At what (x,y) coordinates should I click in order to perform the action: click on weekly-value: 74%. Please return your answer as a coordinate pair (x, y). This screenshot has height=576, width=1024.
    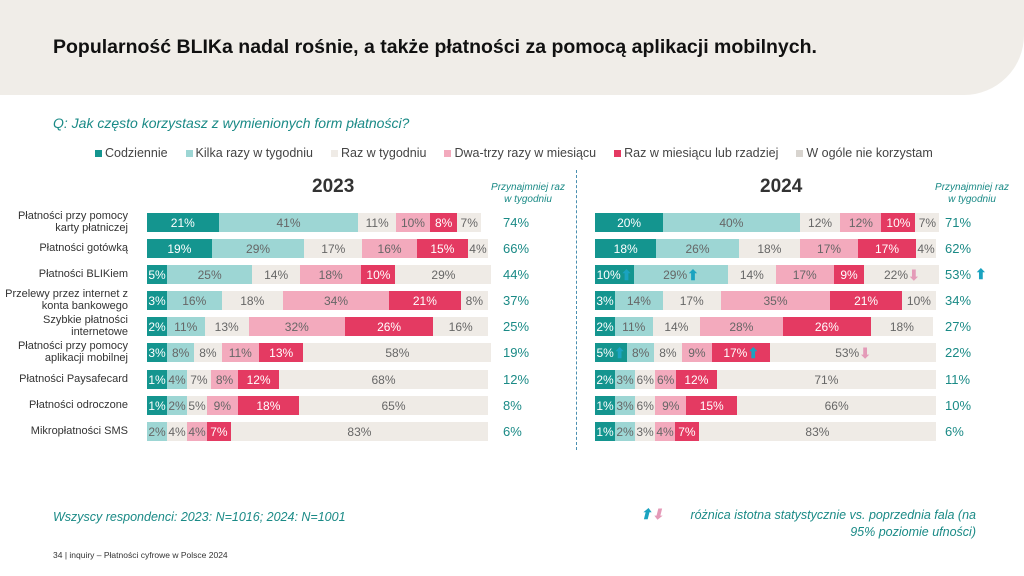
    Looking at the image, I should click on (533, 222).